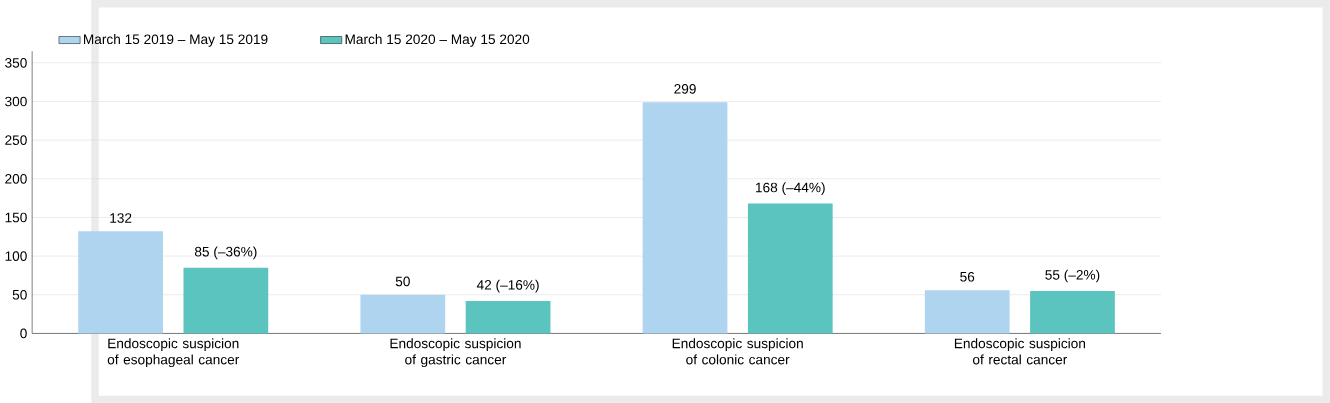  Describe the element at coordinates (437, 40) in the screenshot. I see `legend-label: March 15 2020 – May 15 2020` at that location.